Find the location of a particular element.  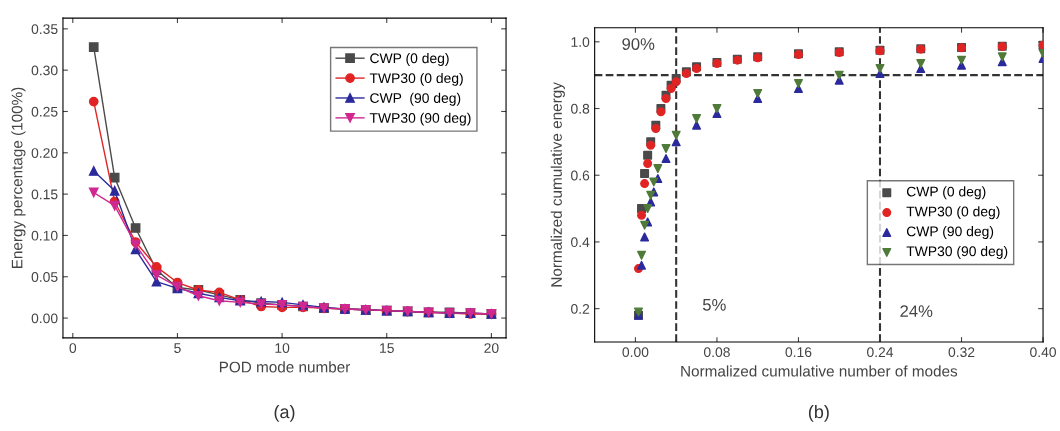

x-axis-title: POD mode number is located at coordinates (285, 367).